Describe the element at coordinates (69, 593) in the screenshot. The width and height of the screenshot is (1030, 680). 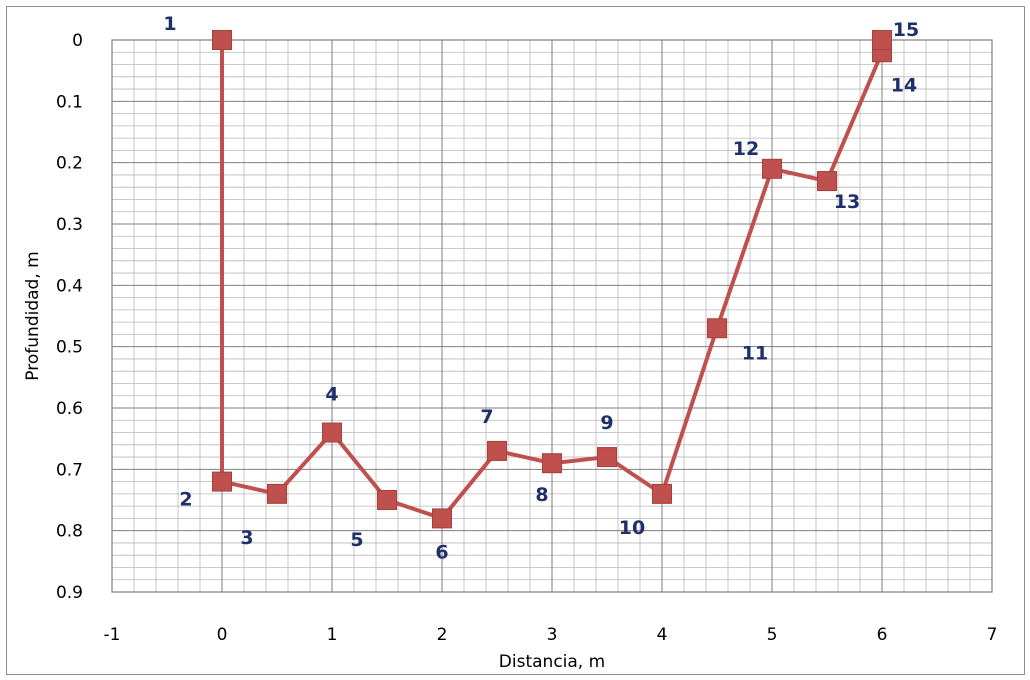
I see `y-tick-label: 0.9` at that location.